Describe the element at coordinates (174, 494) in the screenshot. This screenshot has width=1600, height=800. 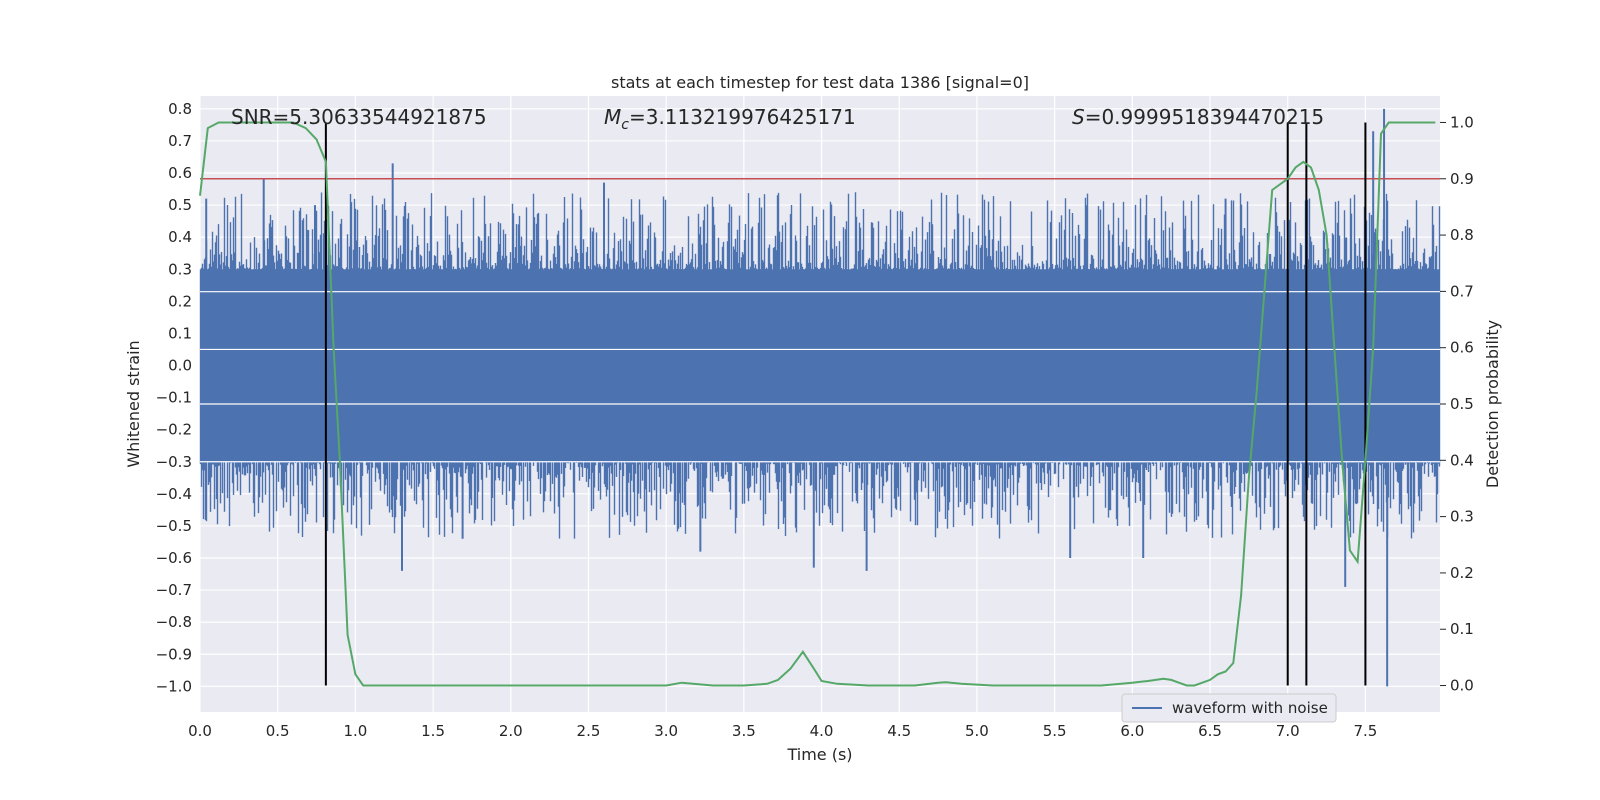
I see `y-tick-label: −0.4` at that location.